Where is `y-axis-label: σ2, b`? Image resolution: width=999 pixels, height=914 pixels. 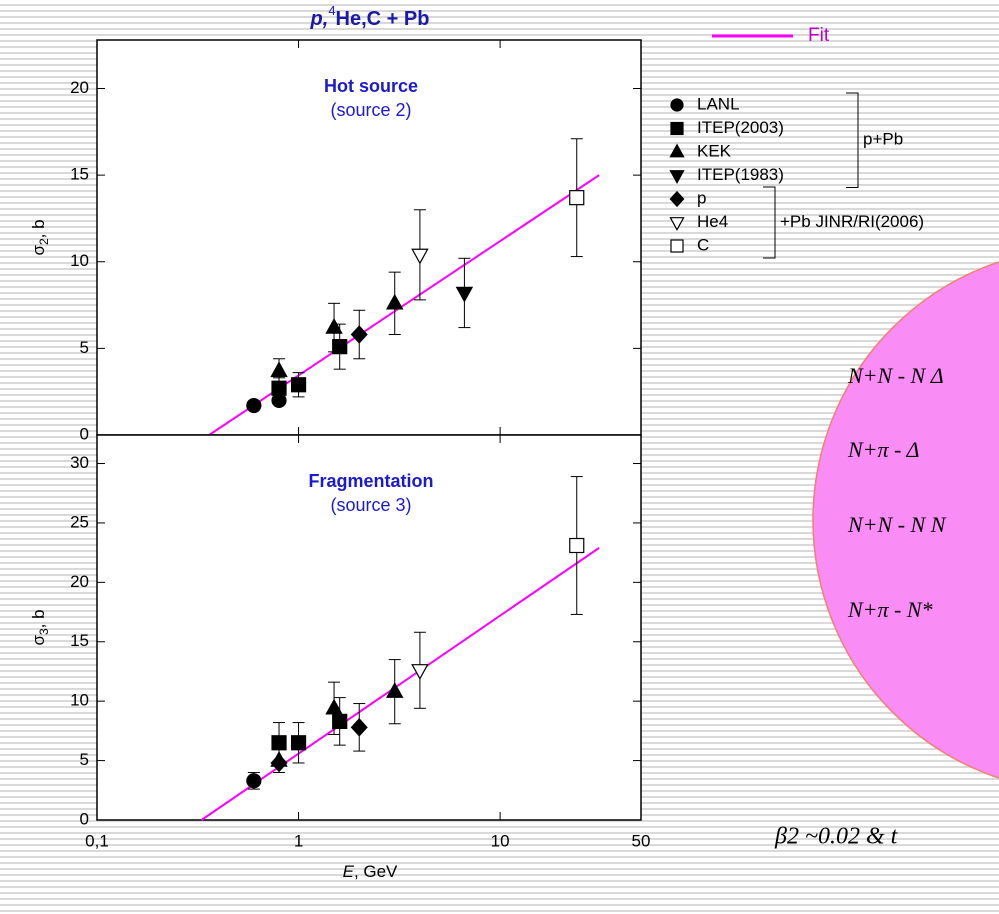
y-axis-label: σ2, b is located at coordinates (40, 237).